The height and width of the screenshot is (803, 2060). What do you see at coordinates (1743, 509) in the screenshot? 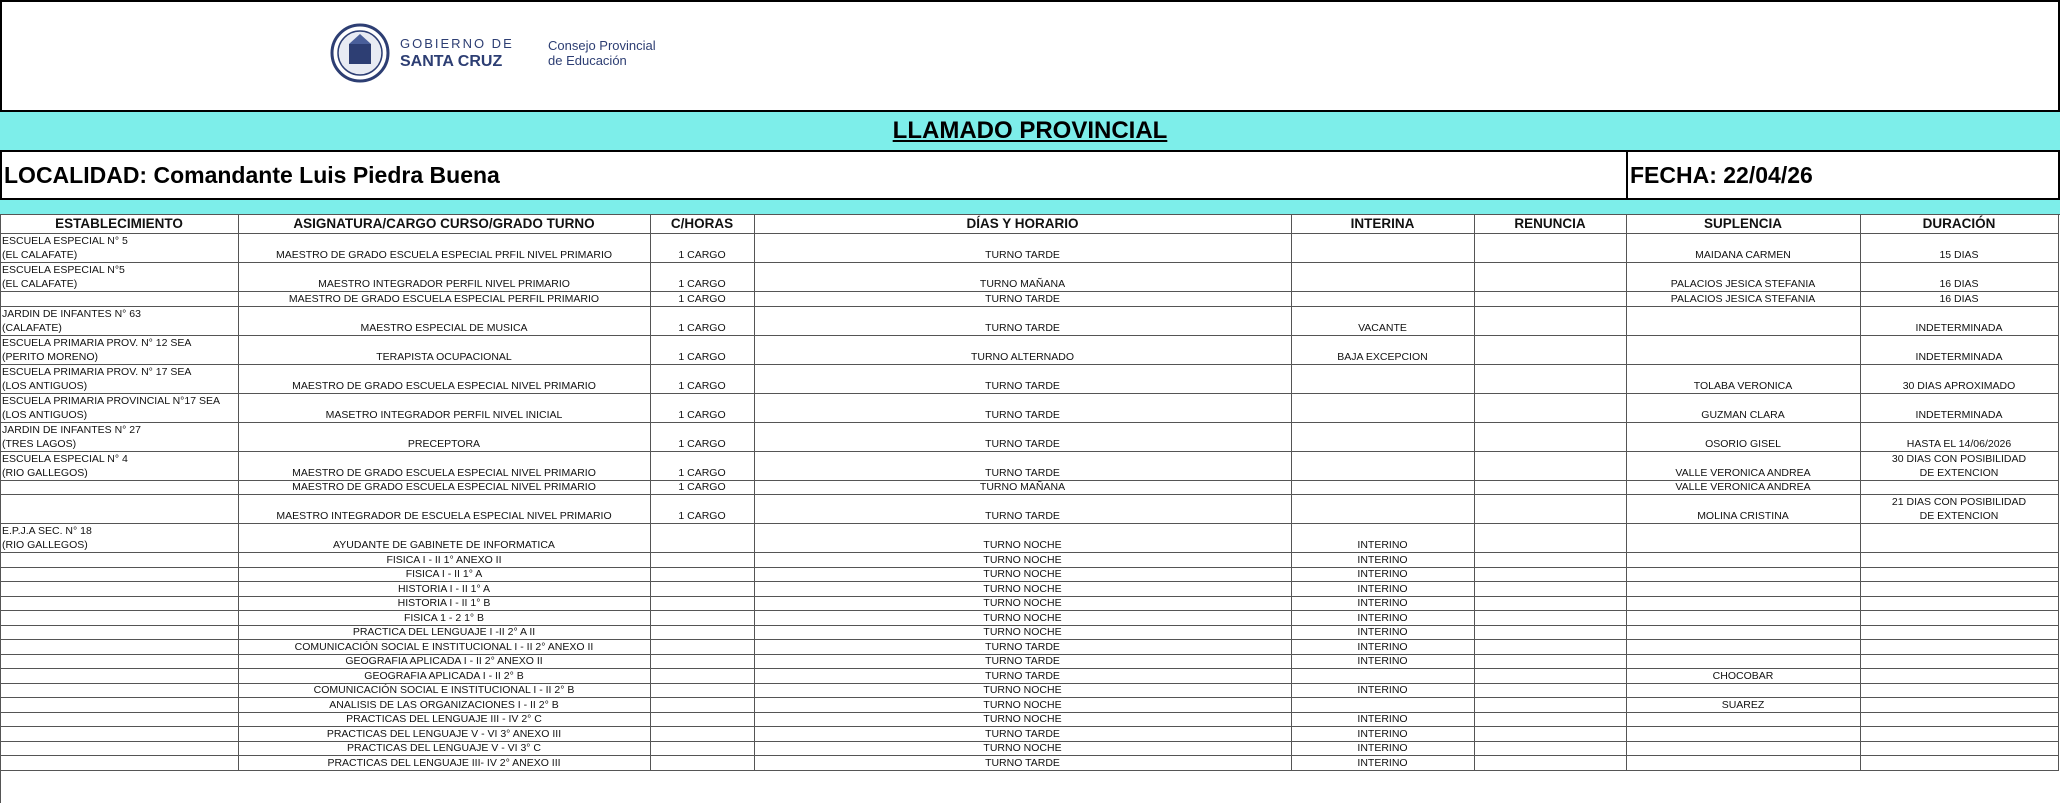
I see `table-cell: MOLINA CRISTINA` at bounding box center [1743, 509].